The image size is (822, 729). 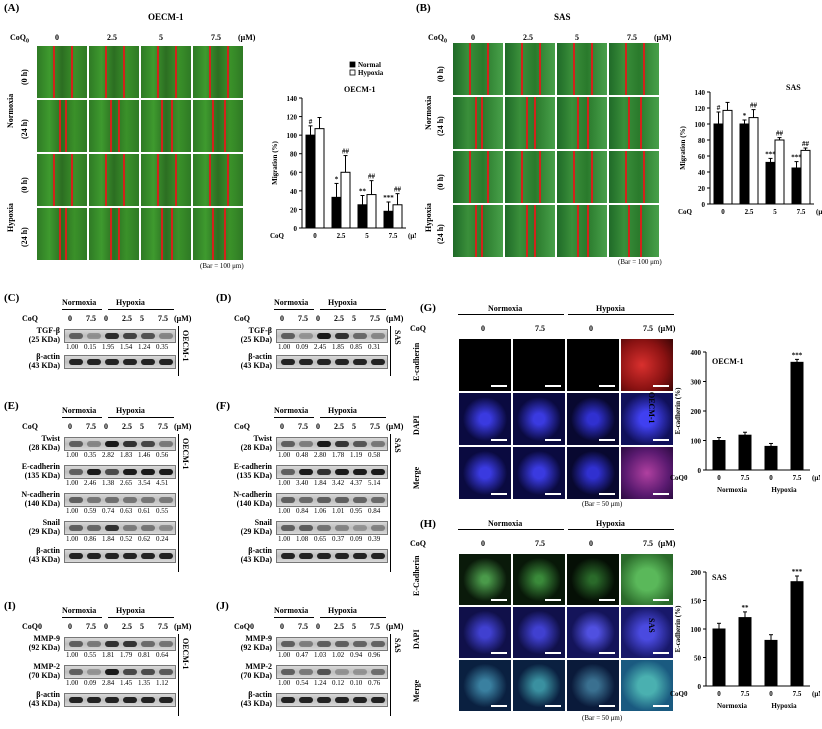 I want to click on band-density: 0.12, so click(x=338, y=683).